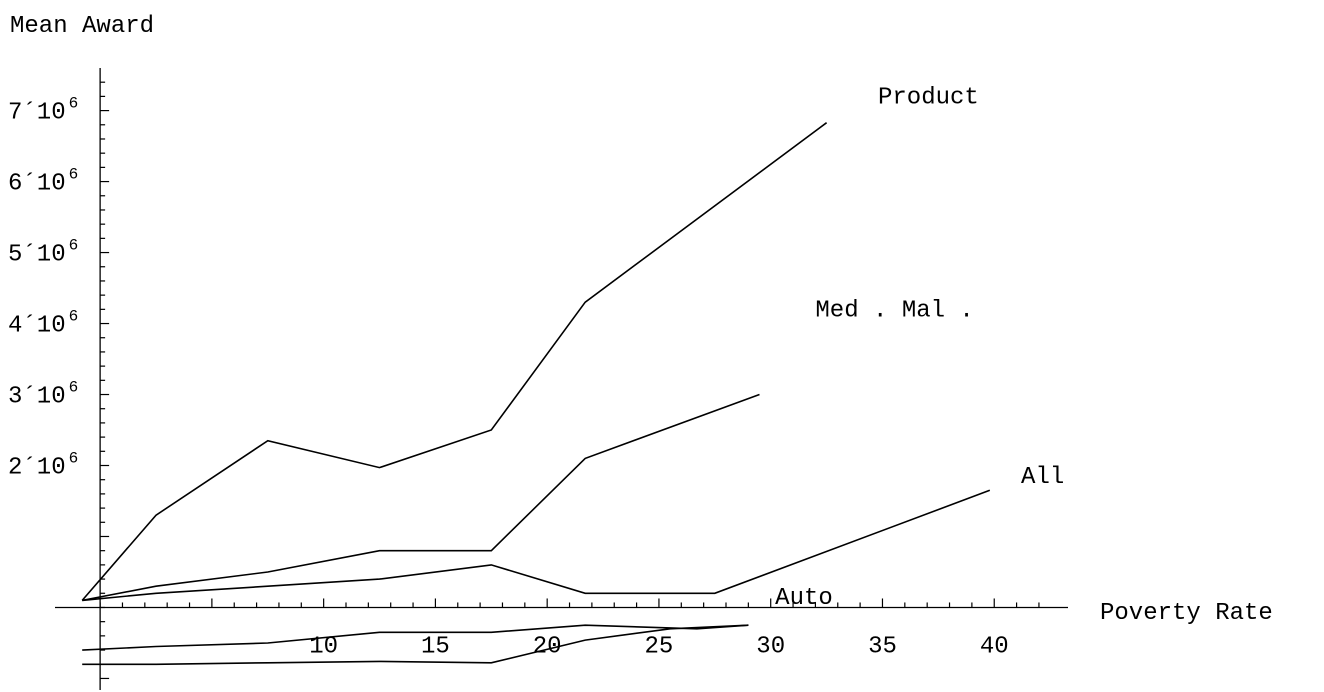 Image resolution: width=1324 pixels, height=692 pixels. Describe the element at coordinates (43, 466) in the screenshot. I see `y-tick-label: 2´10 6` at that location.